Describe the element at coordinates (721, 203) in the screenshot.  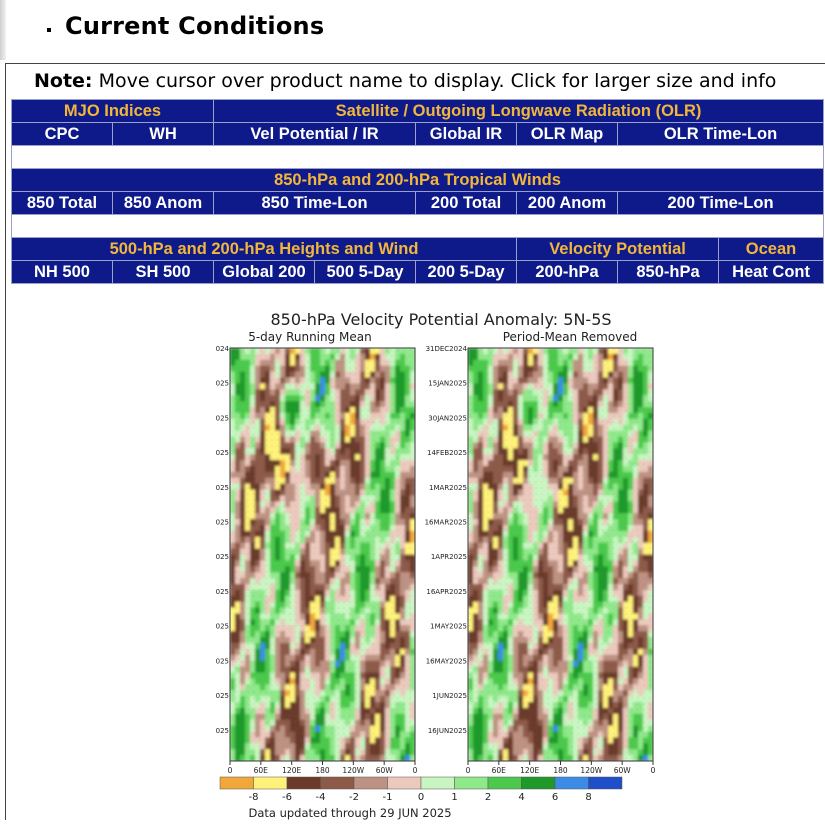
I see `link-200-time-lon: 200 Time-Lon` at that location.